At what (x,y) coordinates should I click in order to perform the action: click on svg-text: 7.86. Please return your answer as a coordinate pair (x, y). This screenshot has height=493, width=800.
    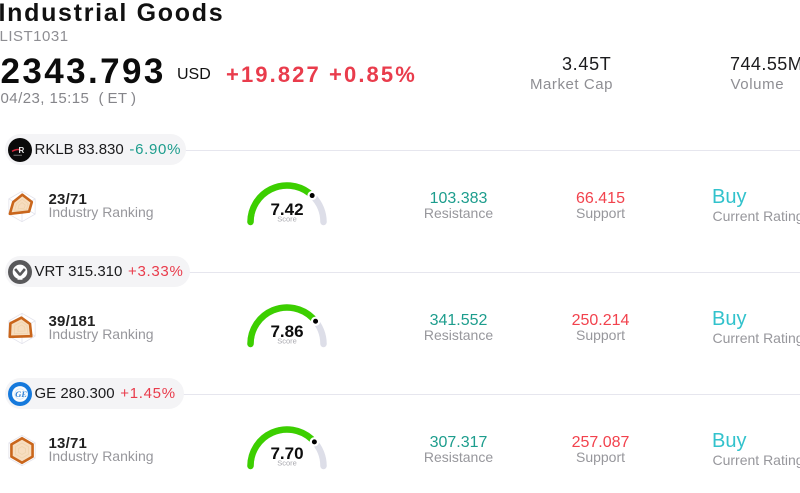
    Looking at the image, I should click on (286, 331).